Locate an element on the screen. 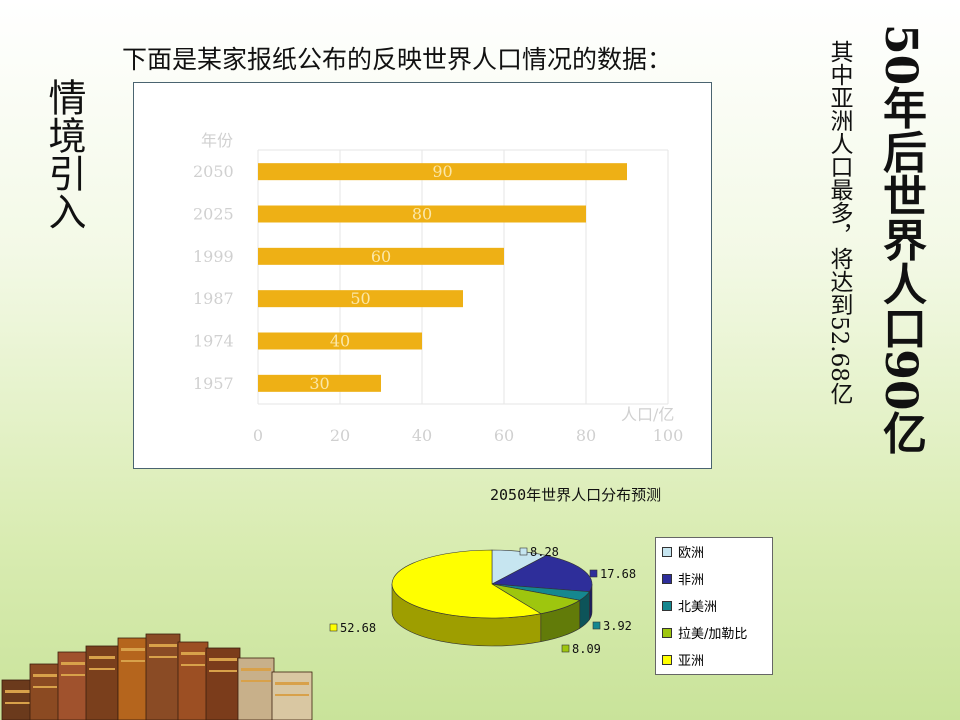  pie-chart: 8.28 17.68 3.928.09 52.68 is located at coordinates (482, 600).